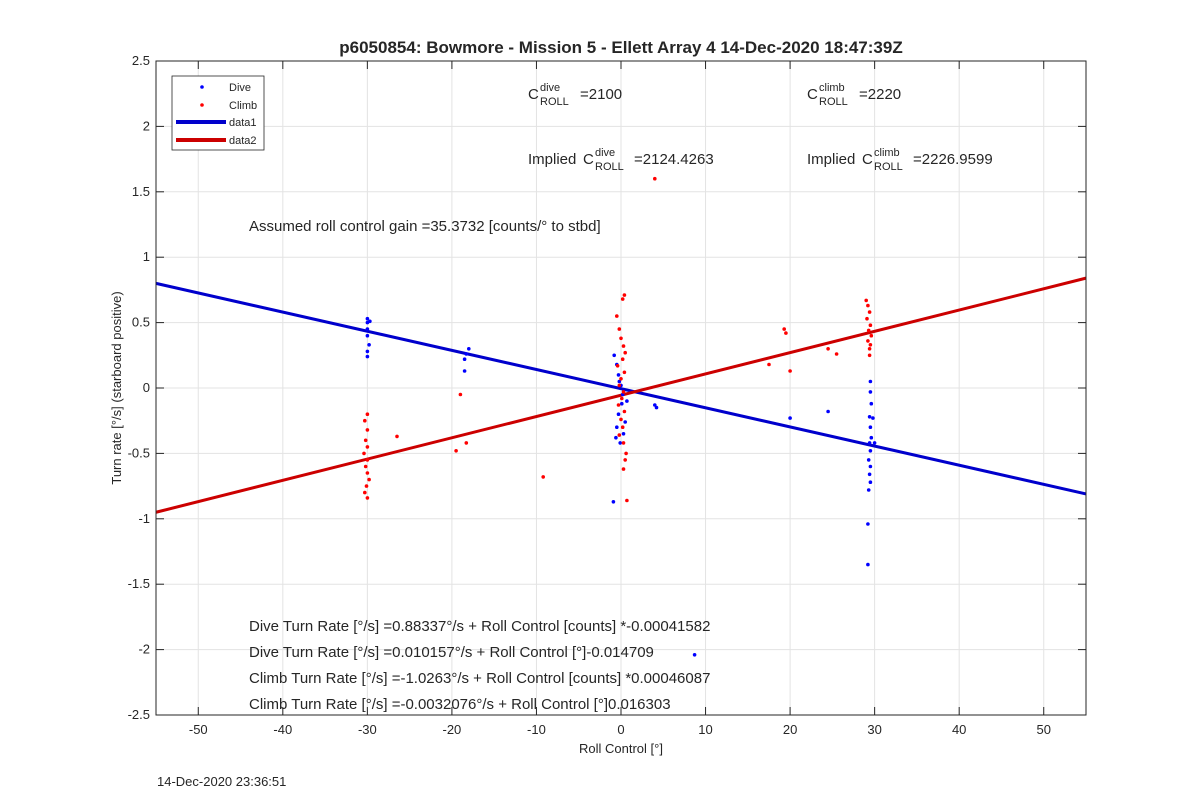 The image size is (1200, 804). I want to click on legend-box, so click(218, 113).